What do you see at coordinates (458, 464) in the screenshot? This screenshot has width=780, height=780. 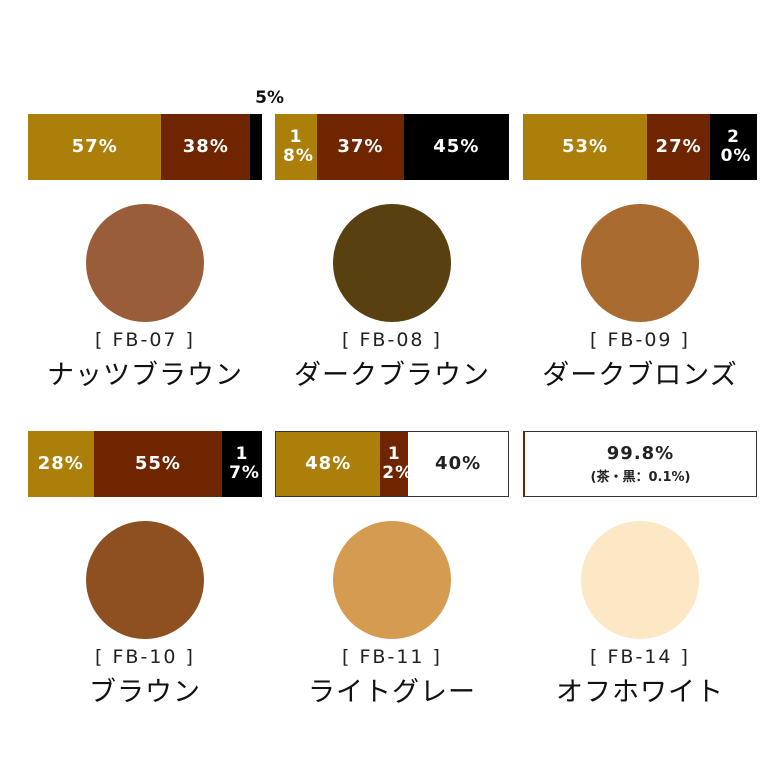 I see `white-segment: 40%` at bounding box center [458, 464].